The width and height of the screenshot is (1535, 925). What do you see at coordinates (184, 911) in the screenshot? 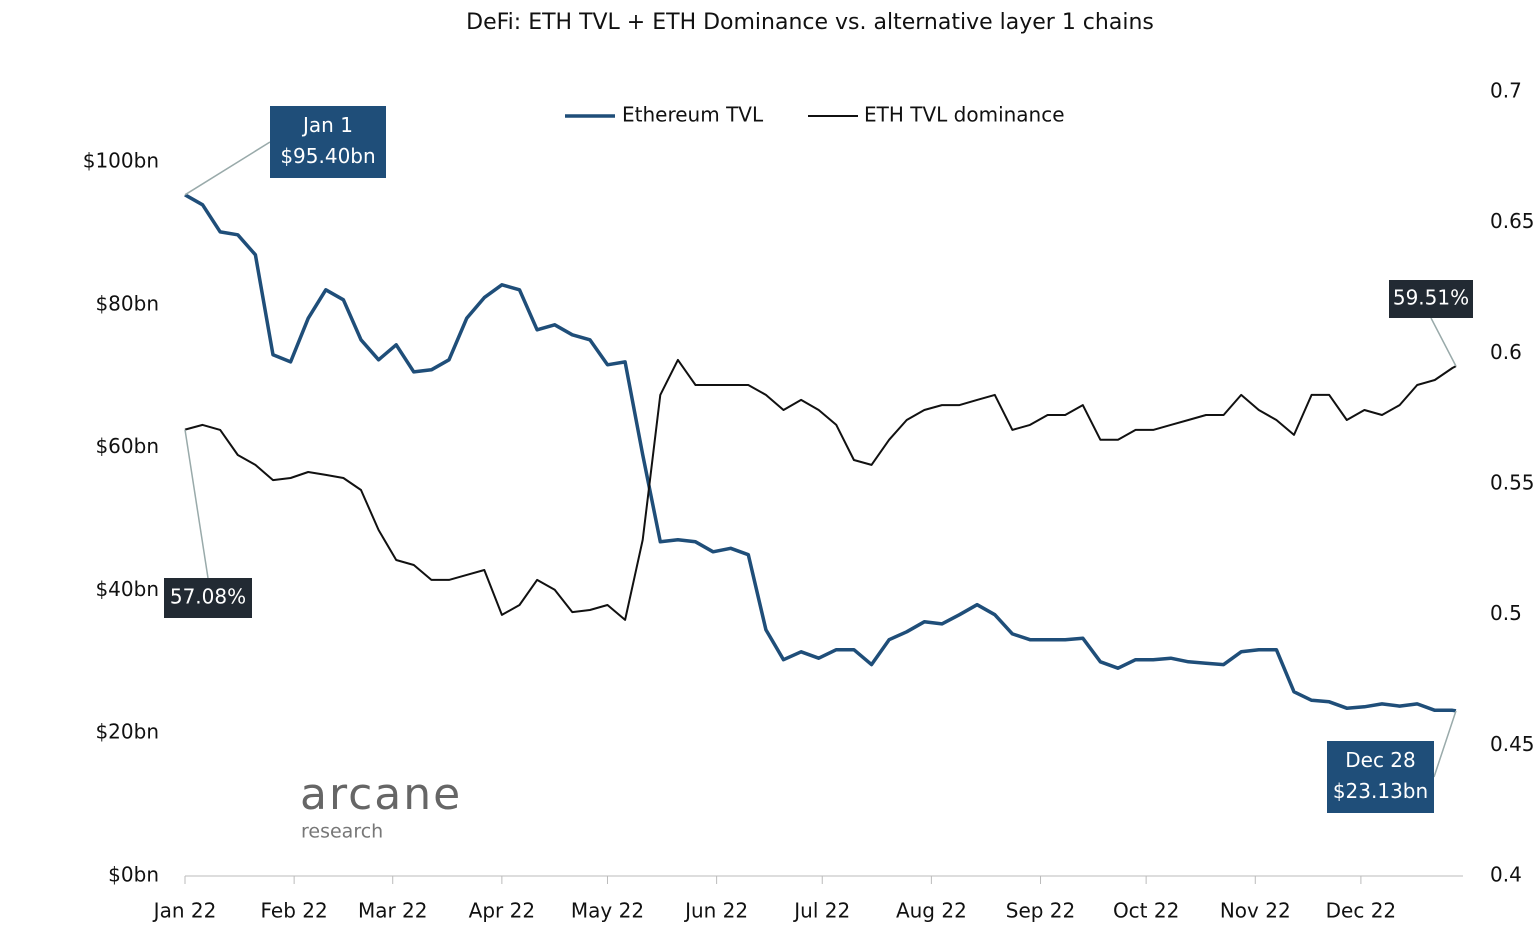
I see `x-tick-label: Jan 22` at bounding box center [184, 911].